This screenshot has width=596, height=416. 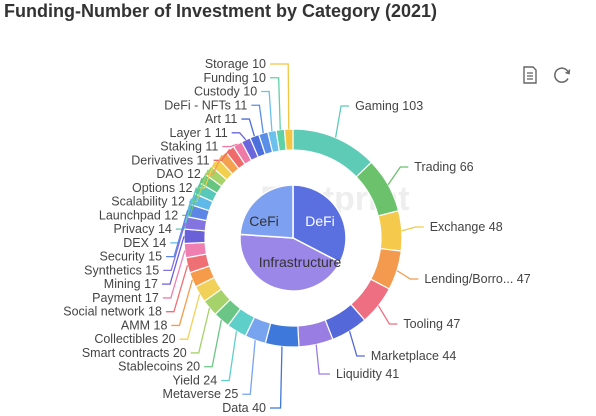 What do you see at coordinates (194, 236) in the screenshot?
I see `slice-mining` at bounding box center [194, 236].